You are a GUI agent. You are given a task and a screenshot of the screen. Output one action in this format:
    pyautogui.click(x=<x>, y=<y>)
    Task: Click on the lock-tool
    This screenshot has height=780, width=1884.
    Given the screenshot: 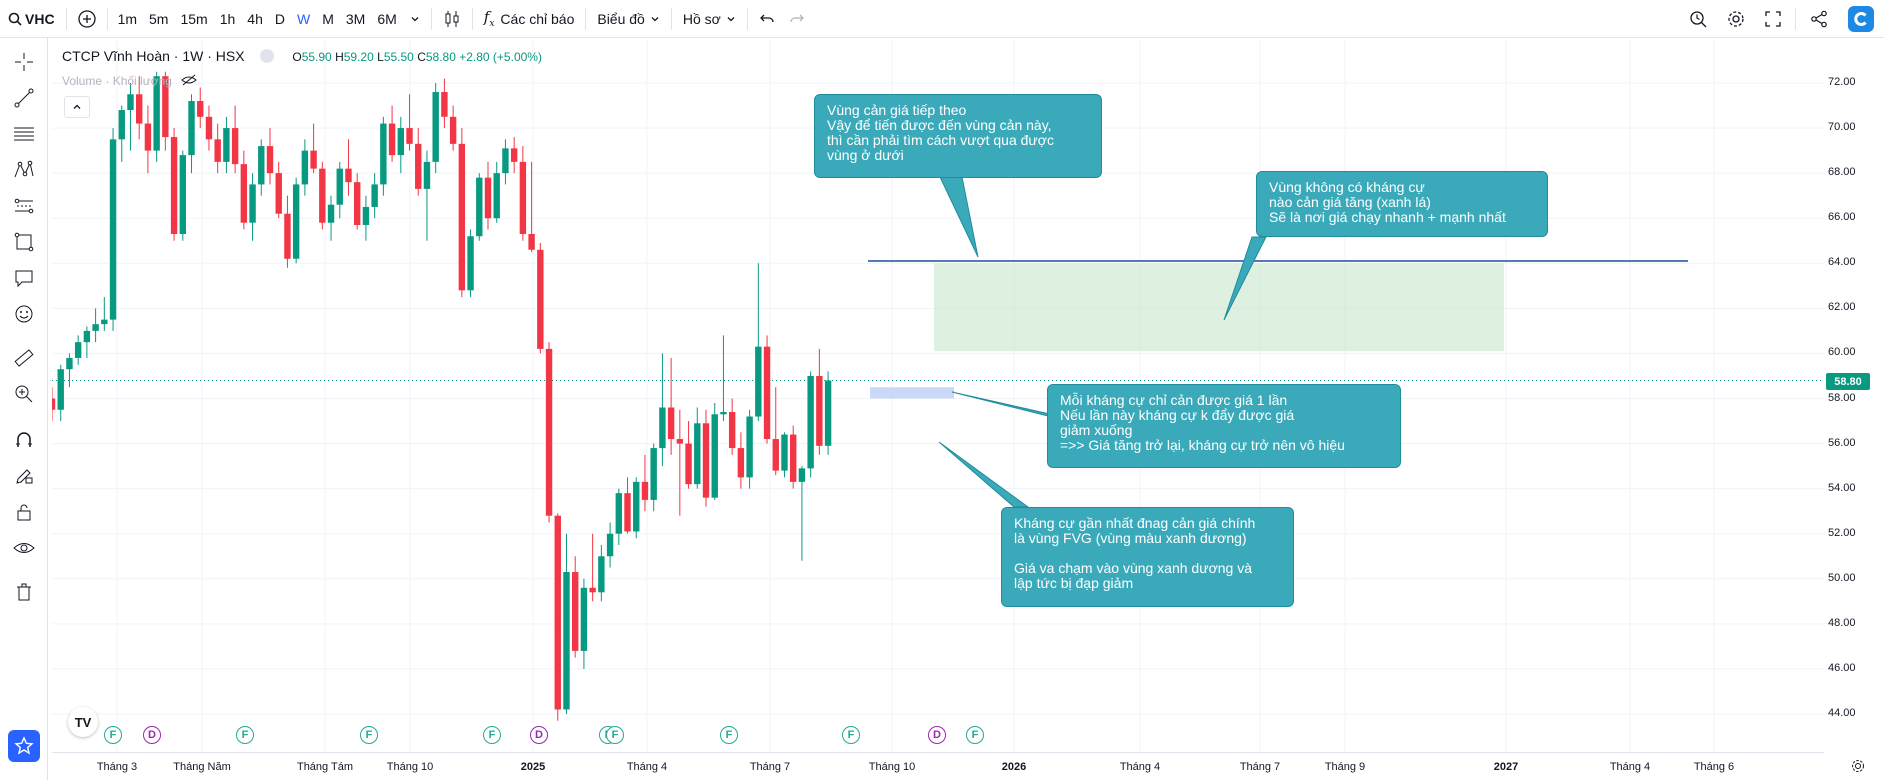 What is the action you would take?
    pyautogui.click(x=24, y=512)
    